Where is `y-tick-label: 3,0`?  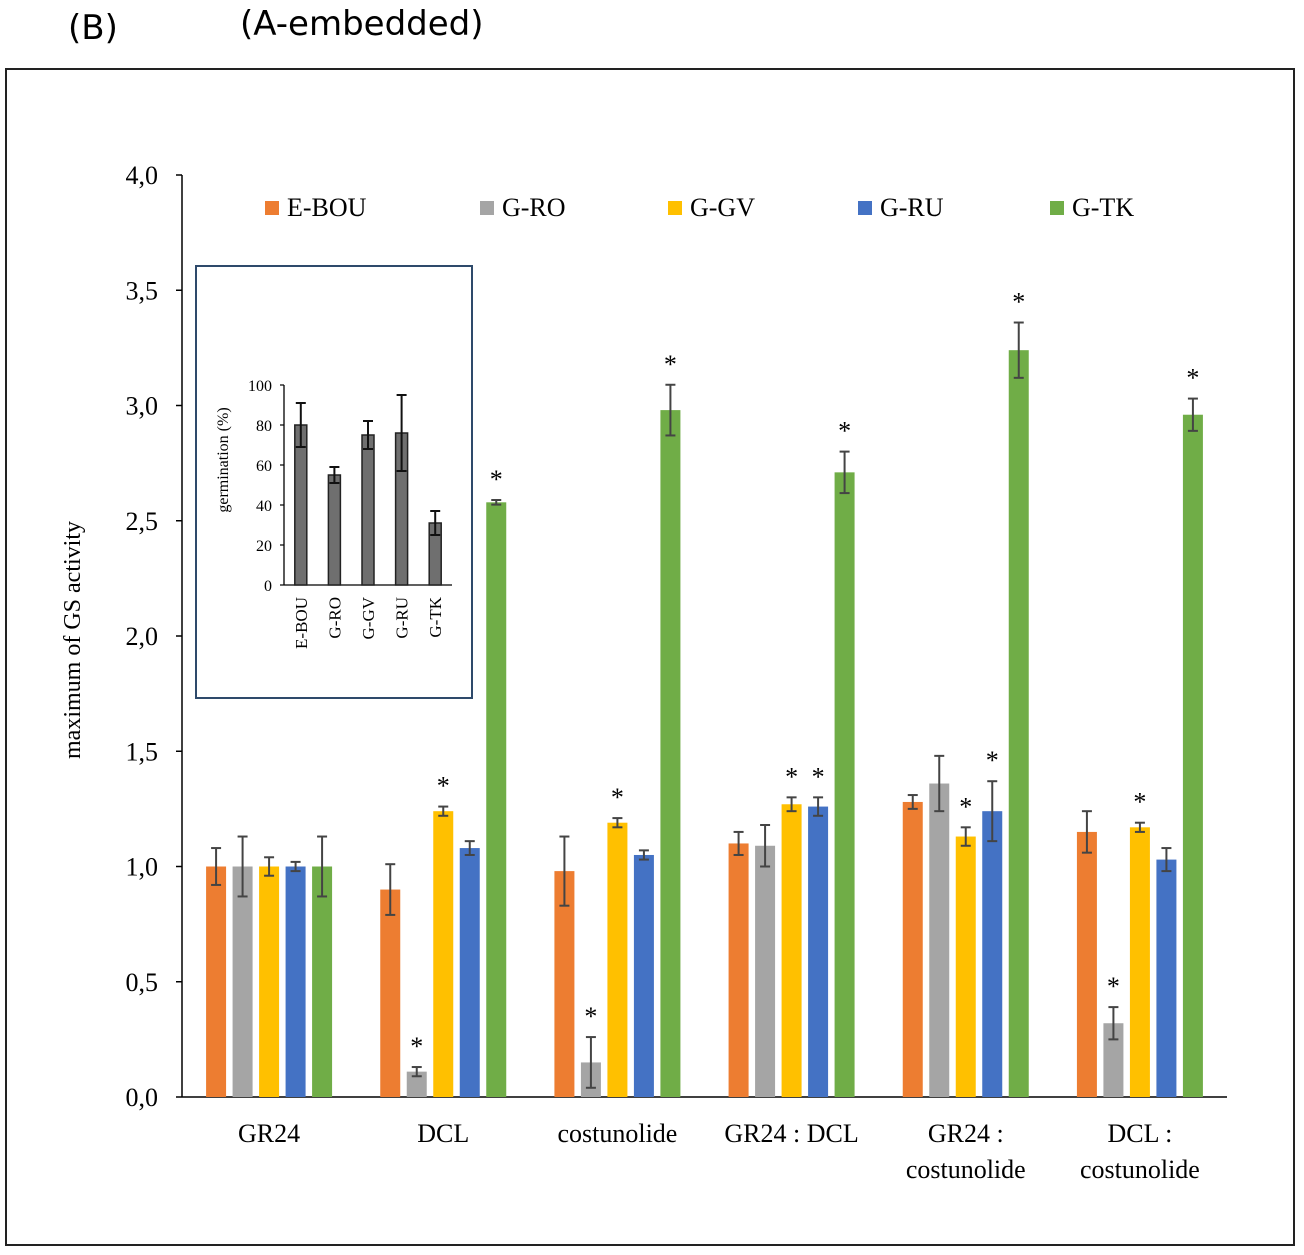
y-tick-label: 3,0 is located at coordinates (142, 406).